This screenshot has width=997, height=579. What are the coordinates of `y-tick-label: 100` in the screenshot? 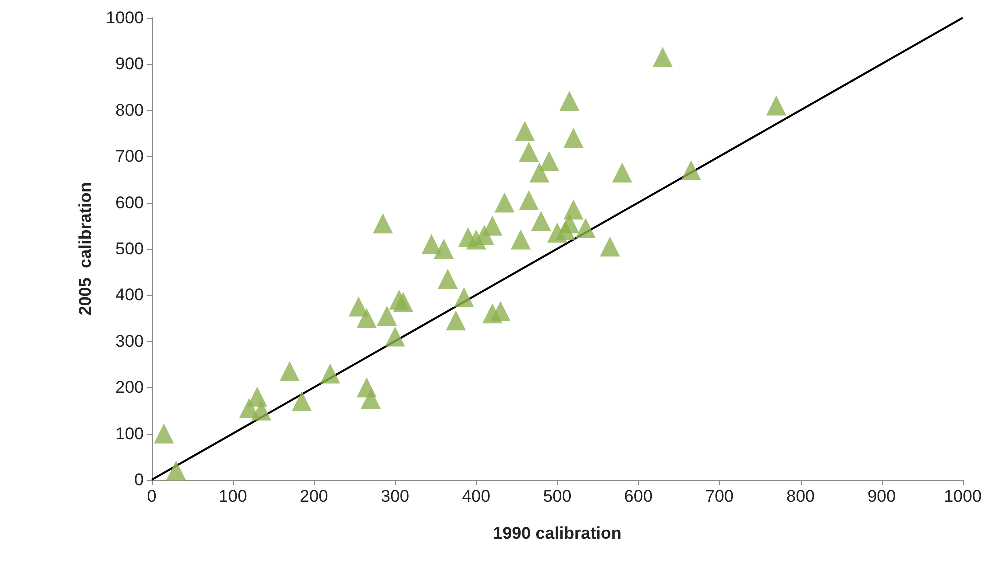 It's located at (130, 434).